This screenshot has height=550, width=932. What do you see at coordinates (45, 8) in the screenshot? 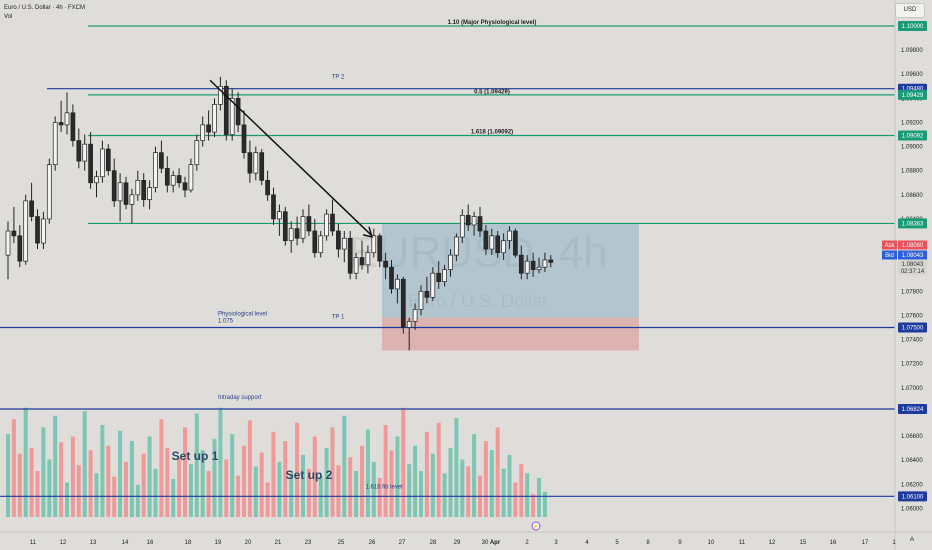
I see `symbol-title: Euro / U.S. Dollar · 4h · FXCM` at bounding box center [45, 8].